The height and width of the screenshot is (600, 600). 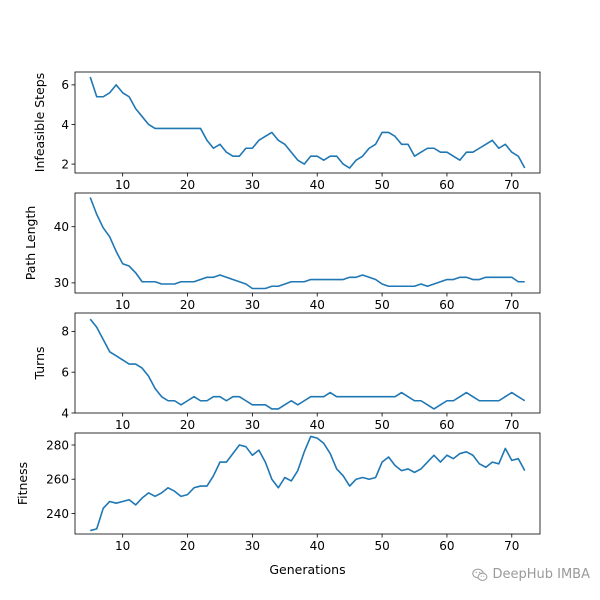 What do you see at coordinates (307, 569) in the screenshot?
I see `x-axis-label: Generations` at bounding box center [307, 569].